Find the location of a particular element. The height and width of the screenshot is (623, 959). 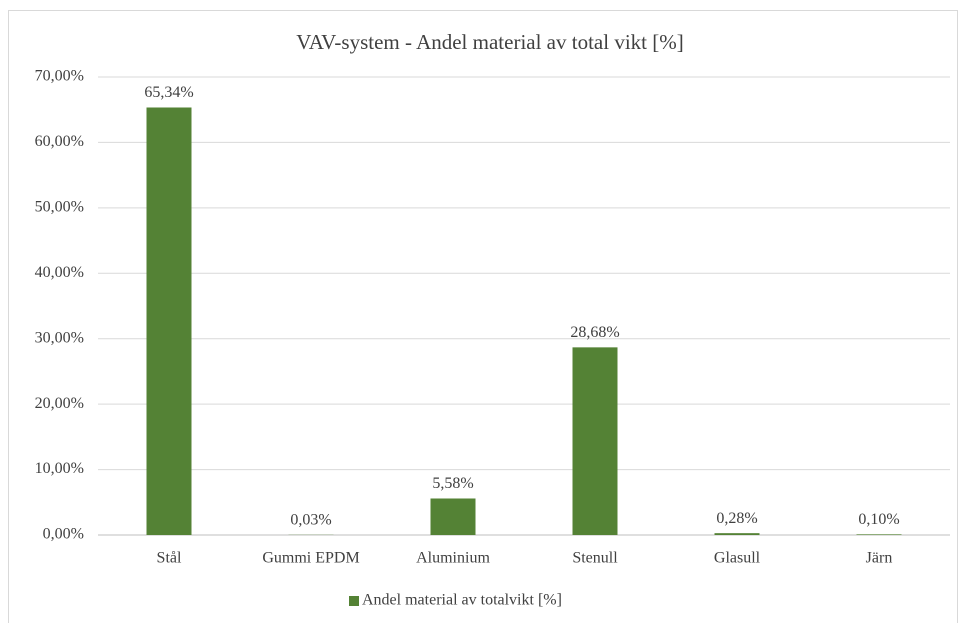

x-tick-label: Järn is located at coordinates (879, 558).